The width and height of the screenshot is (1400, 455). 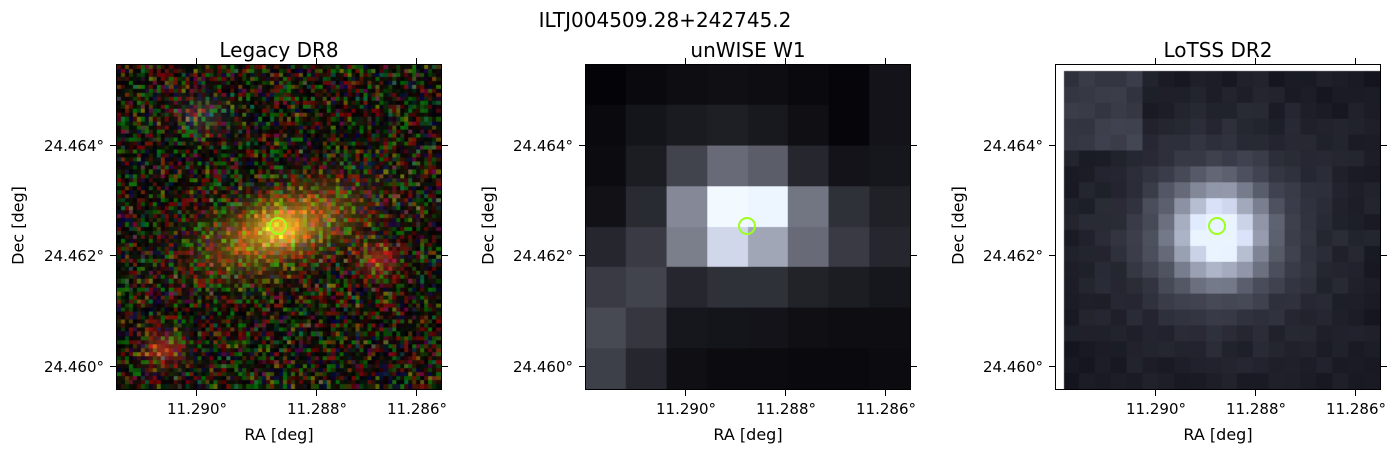 What do you see at coordinates (747, 226) in the screenshot?
I see `source-marker-unwise` at bounding box center [747, 226].